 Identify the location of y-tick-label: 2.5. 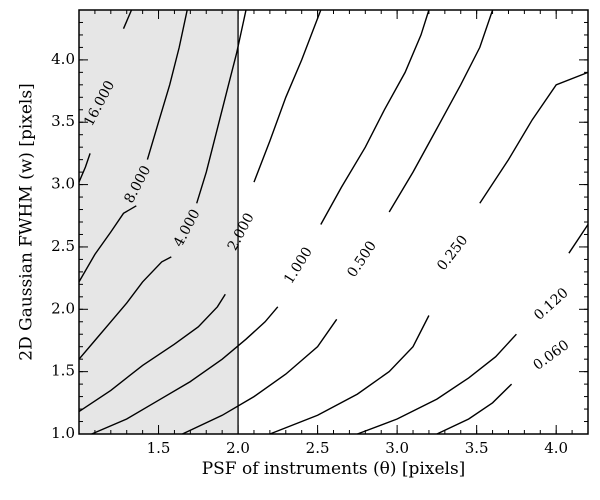
(63, 246).